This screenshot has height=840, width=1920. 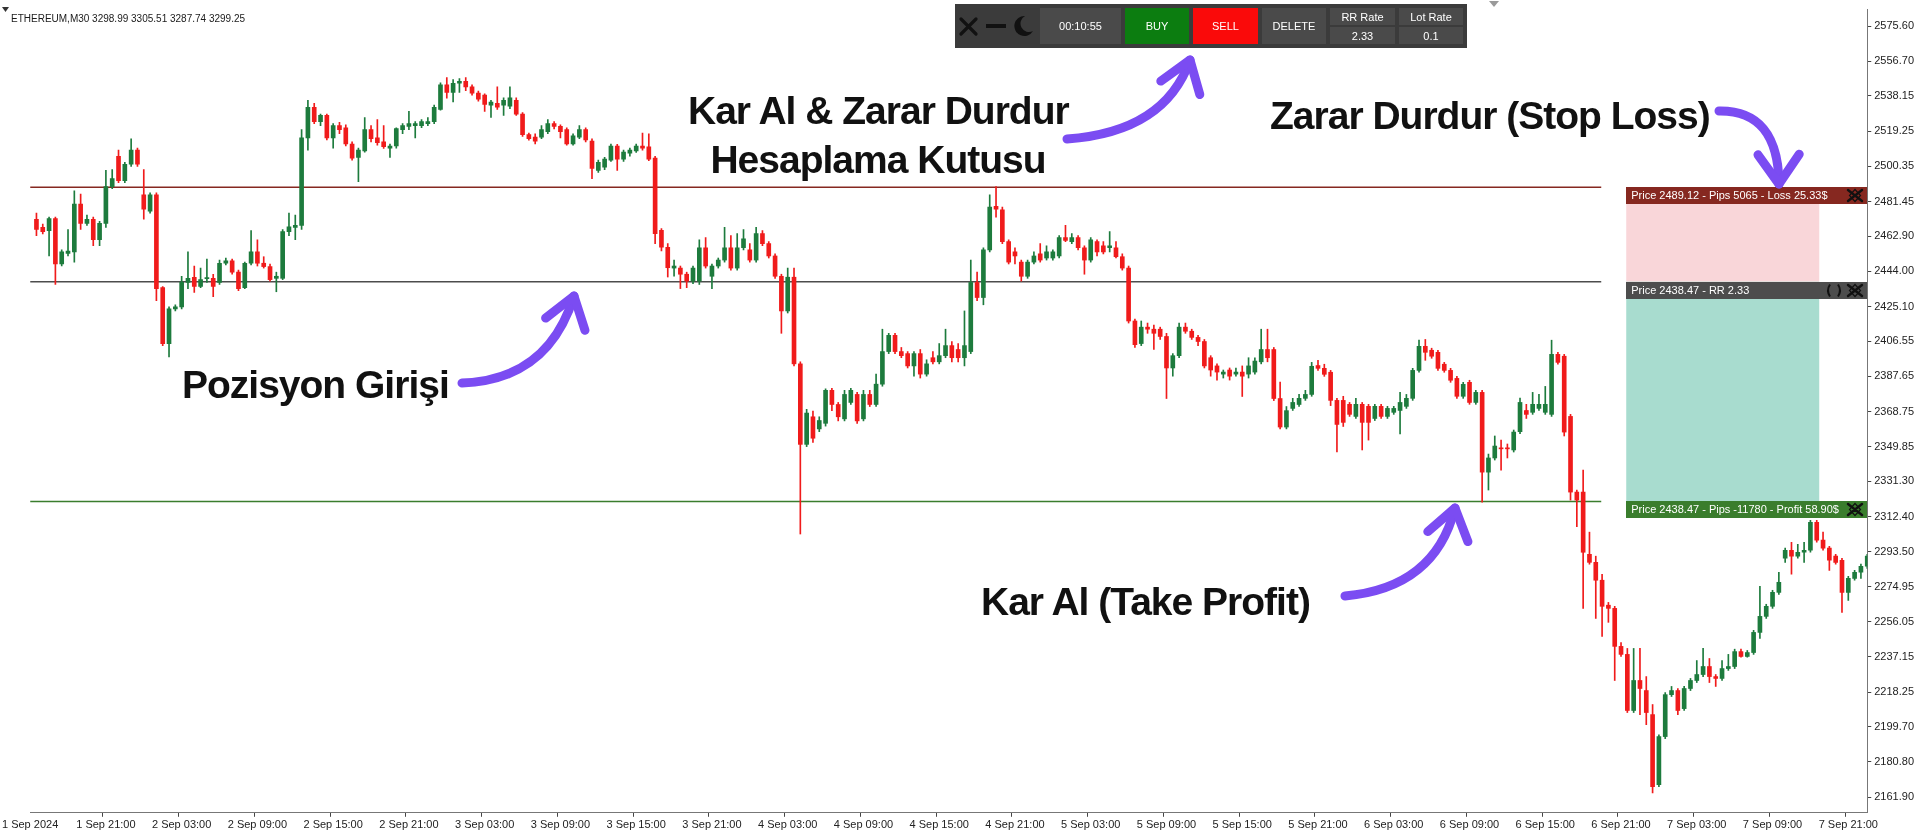 I want to click on x-tick-label: 7 Sep 21:00, so click(x=1848, y=824).